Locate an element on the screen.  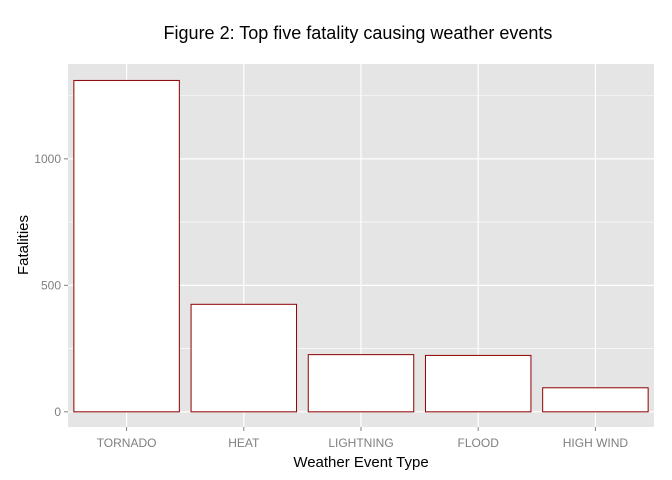
bar-heat is located at coordinates (244, 358).